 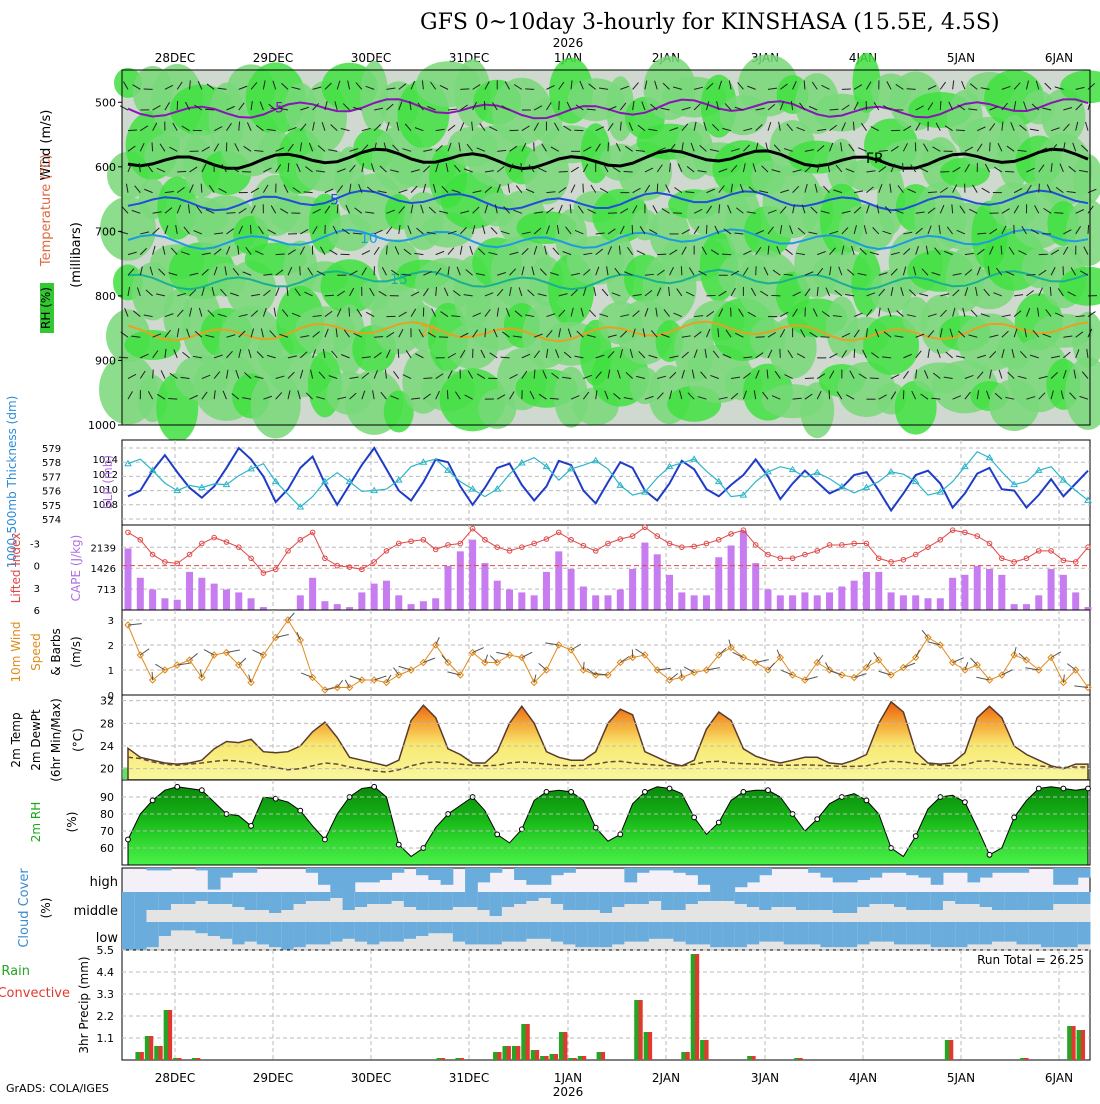 I want to click on ylabel-temperature: Temperature (°C), so click(x=46, y=210).